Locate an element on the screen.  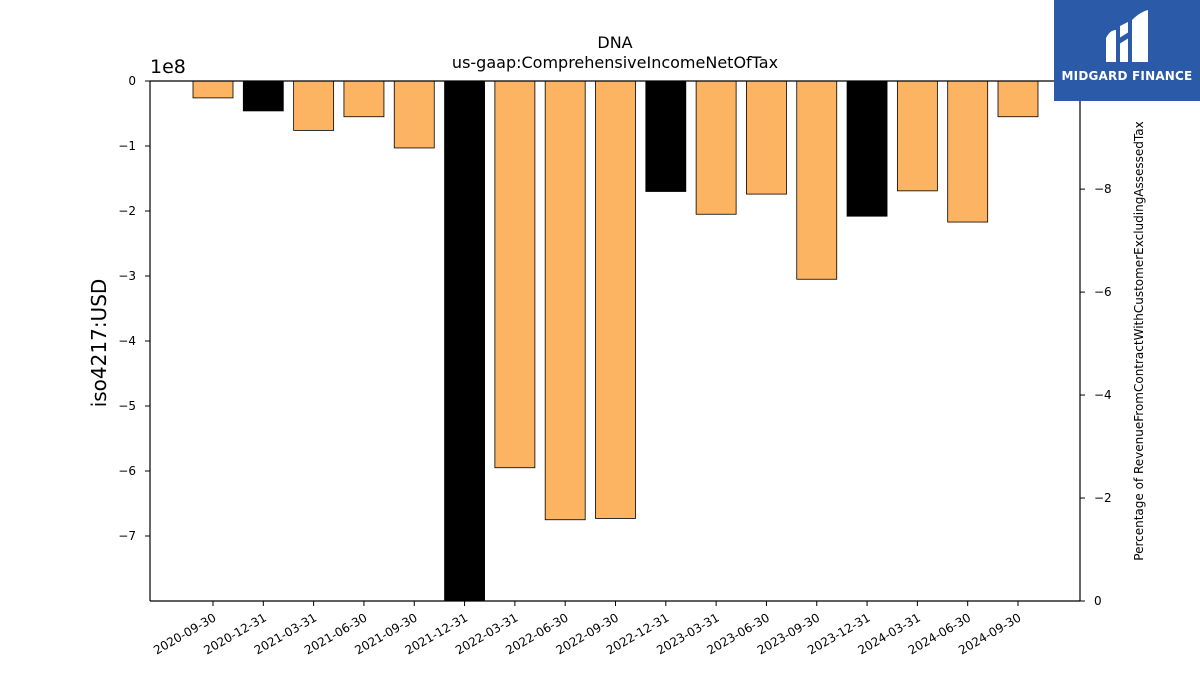
y-tick-label: 0 is located at coordinates (132, 81).